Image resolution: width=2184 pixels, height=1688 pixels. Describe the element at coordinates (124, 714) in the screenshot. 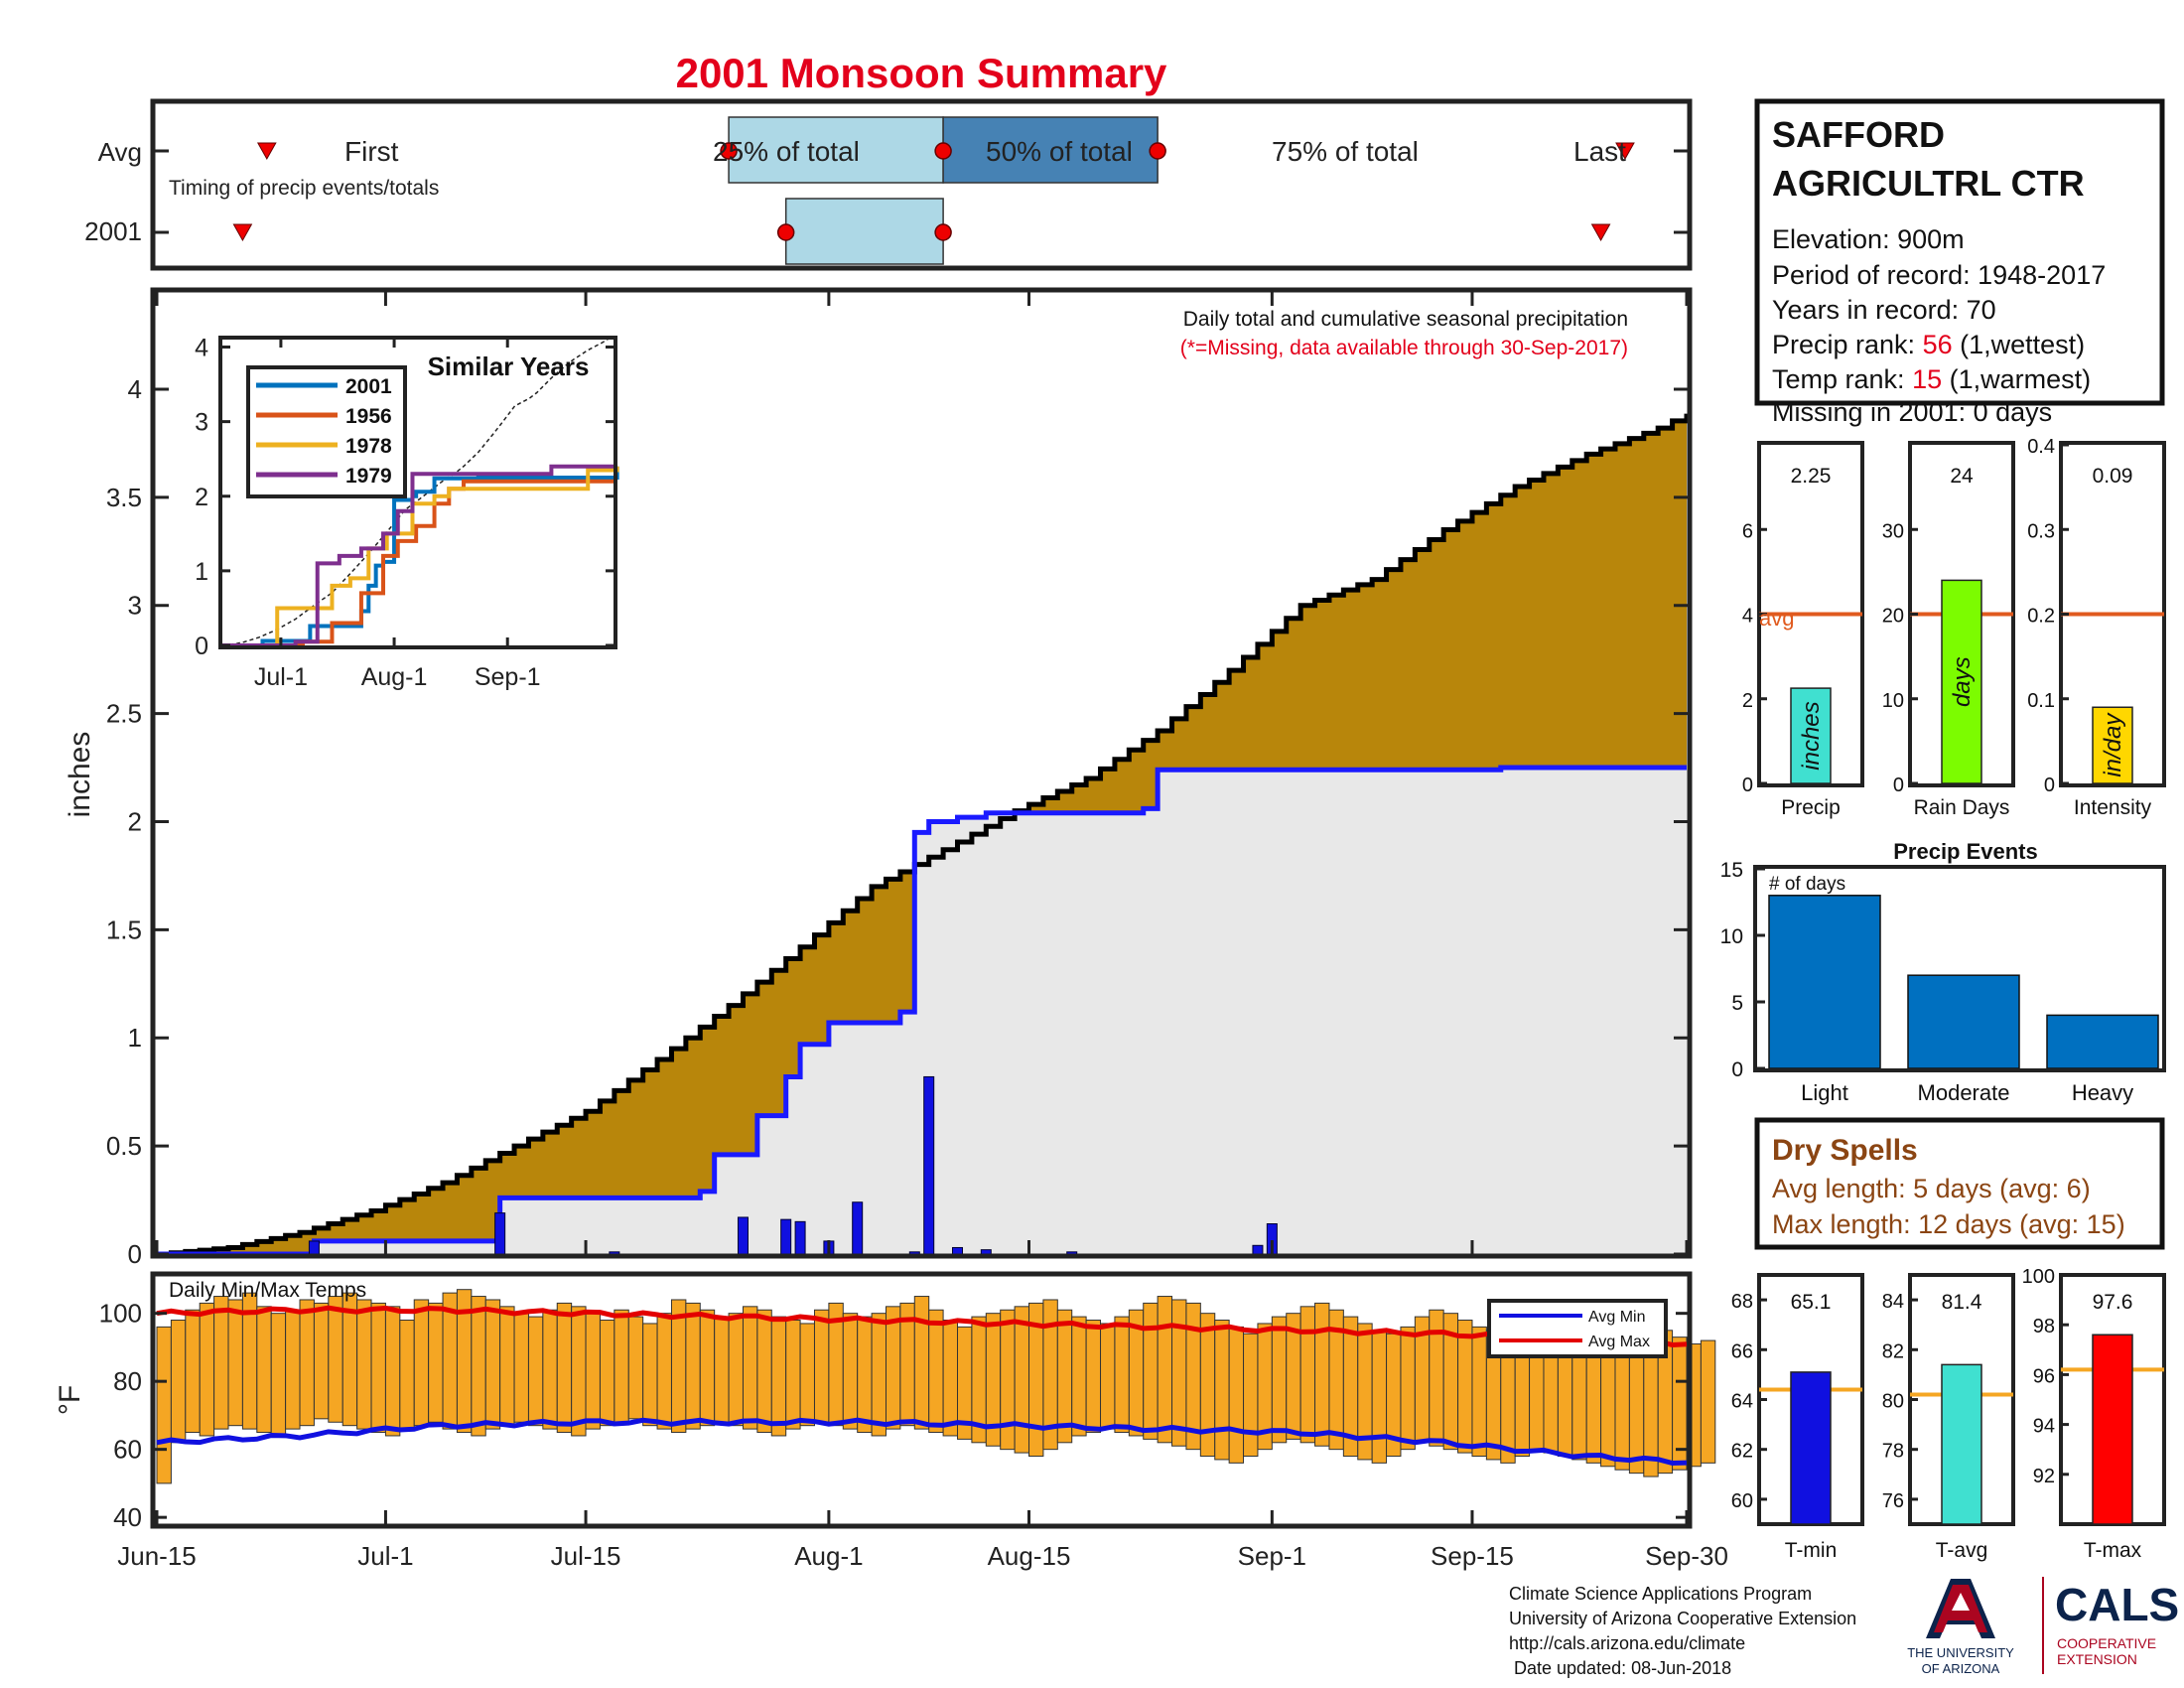

I see `precip-ytick-label: 2.5` at that location.